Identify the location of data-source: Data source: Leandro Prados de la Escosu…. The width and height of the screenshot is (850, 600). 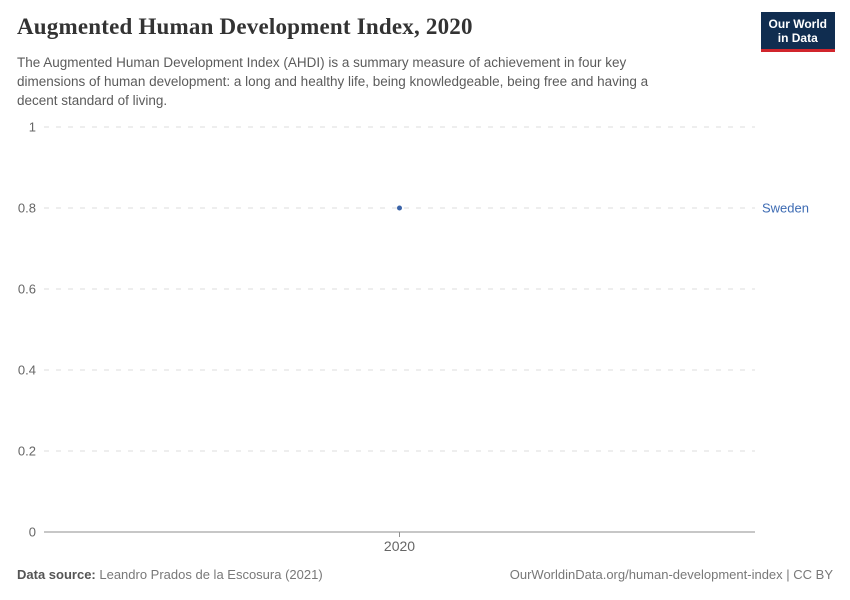
(170, 574).